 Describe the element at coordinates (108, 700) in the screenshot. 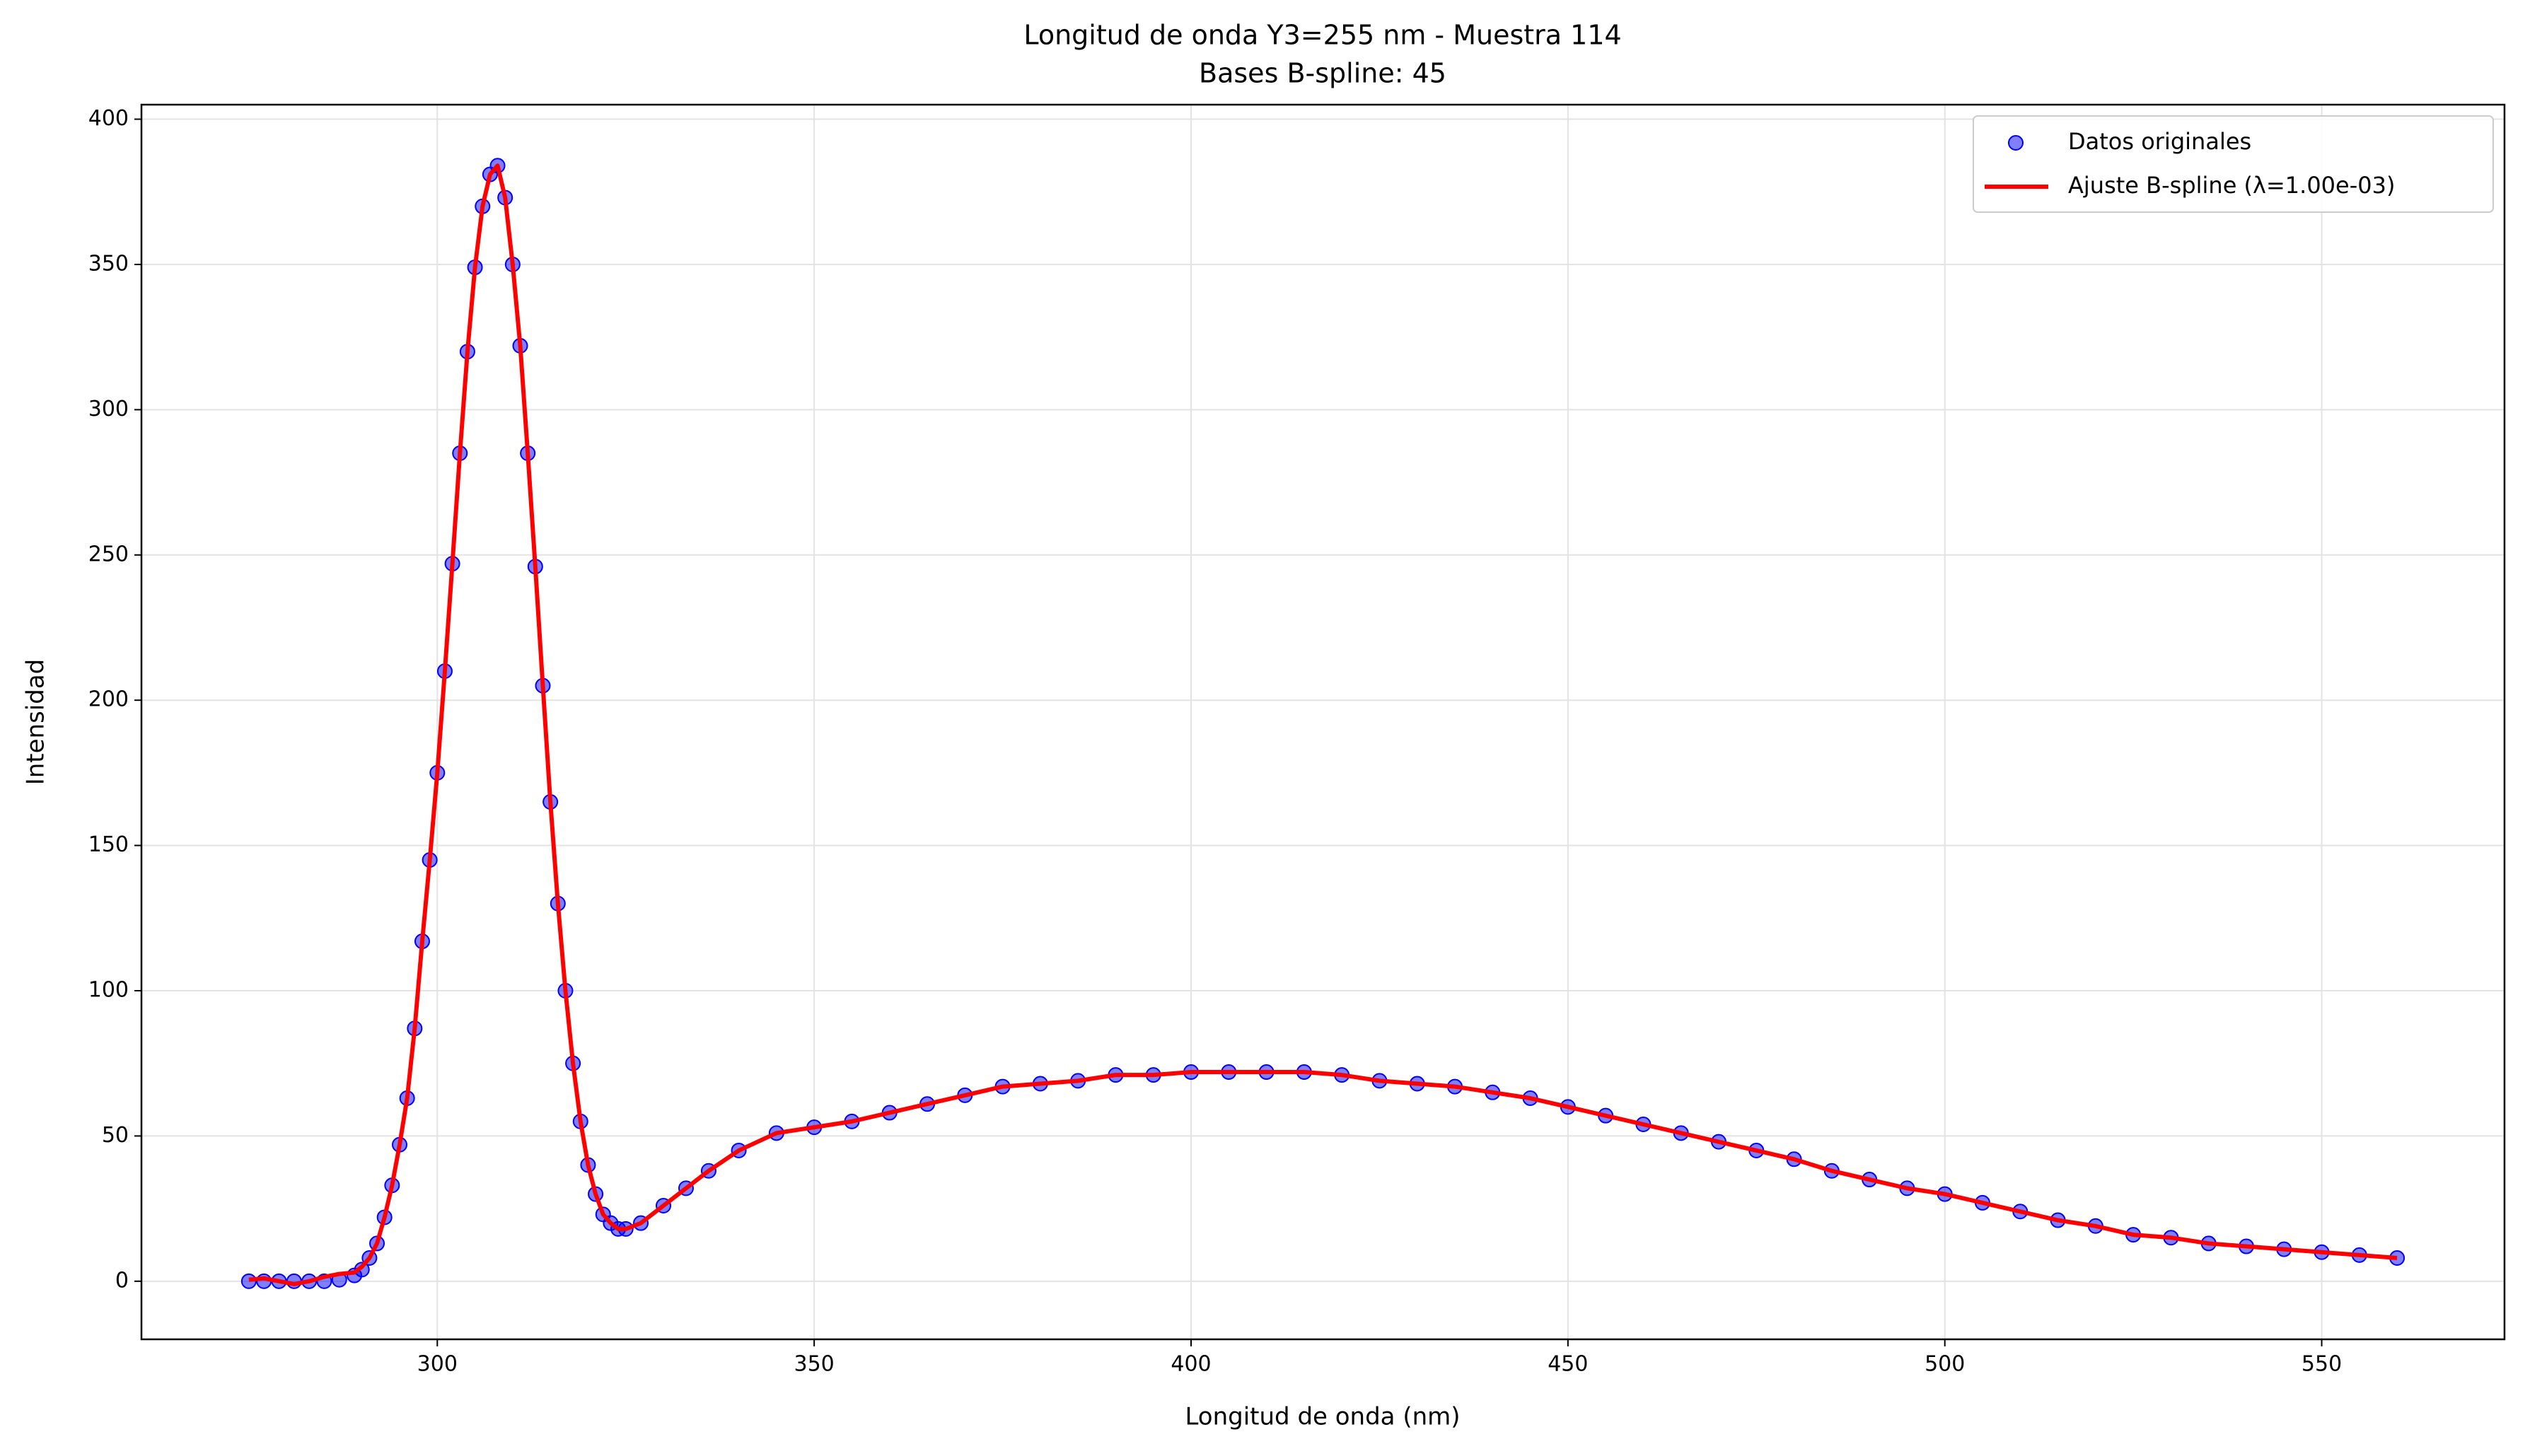

I see `y-tick-label: 200` at that location.